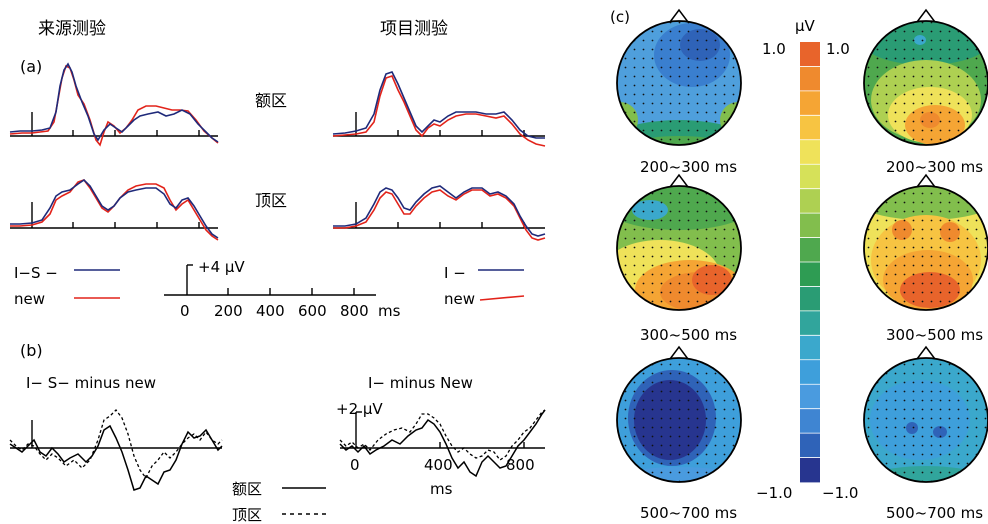 The width and height of the screenshot is (988, 524). I want to click on scale-tick-400: 400, so click(270, 311).